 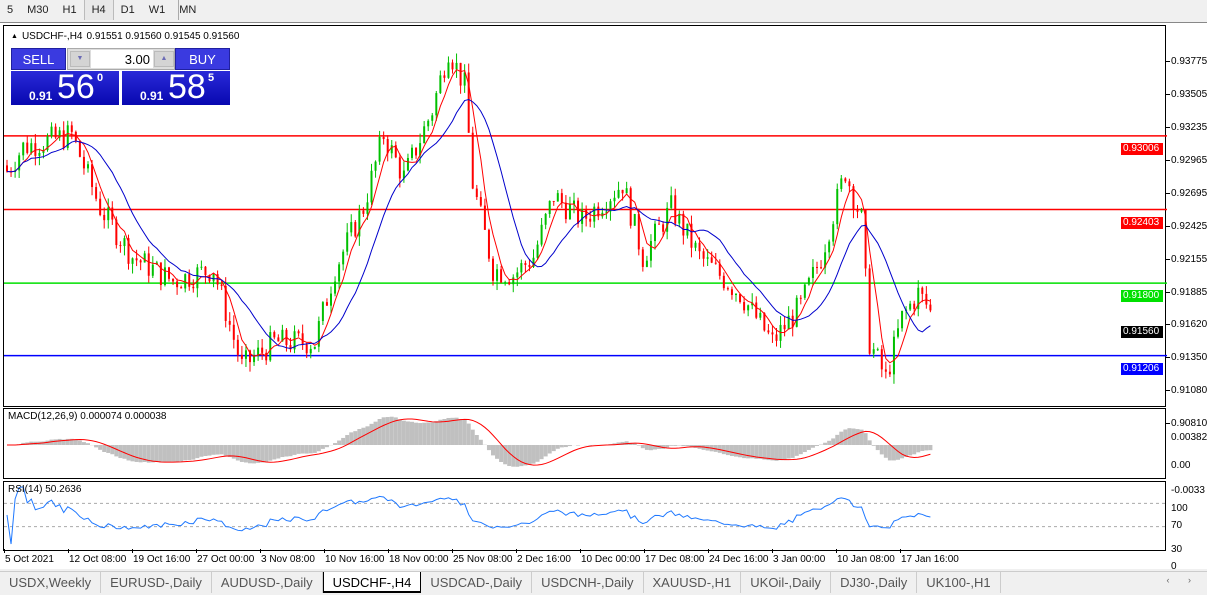 What do you see at coordinates (1189, 61) in the screenshot?
I see `price-axis-label: 0.93775` at bounding box center [1189, 61].